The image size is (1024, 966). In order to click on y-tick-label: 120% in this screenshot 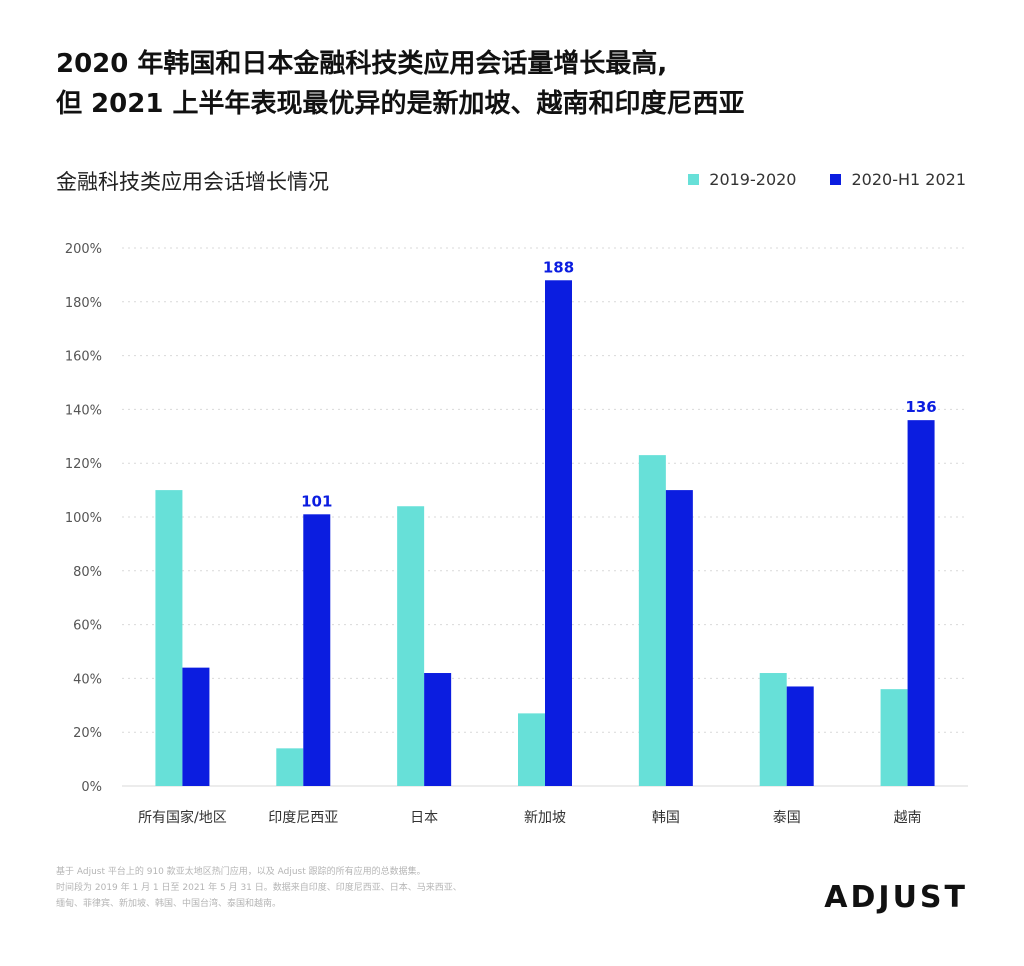, I will do `click(83, 464)`.